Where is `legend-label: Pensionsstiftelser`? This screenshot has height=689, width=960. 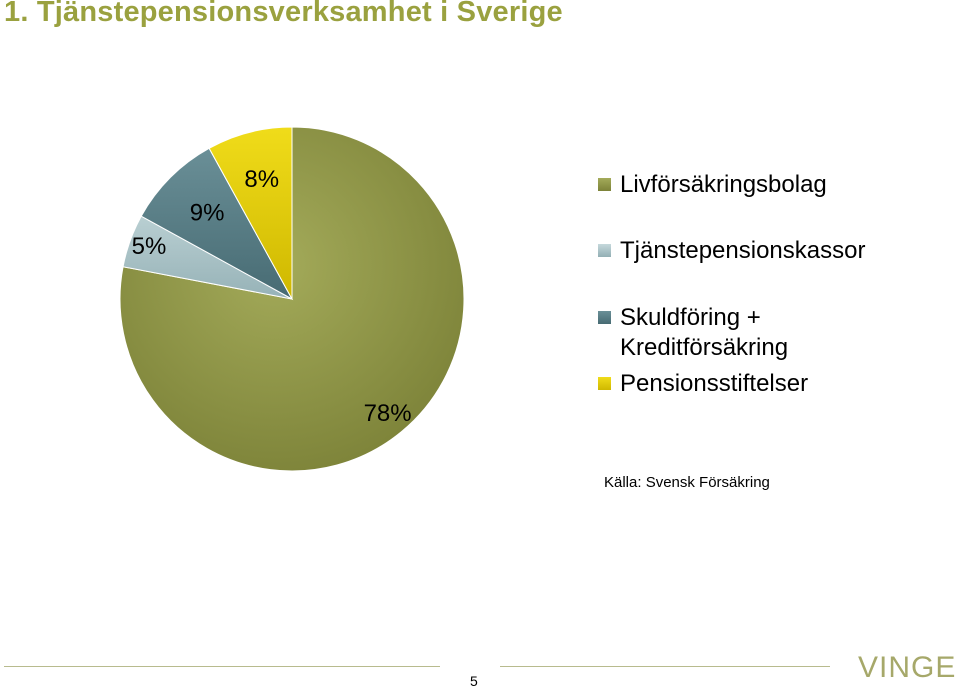 legend-label: Pensionsstiftelser is located at coordinates (714, 383).